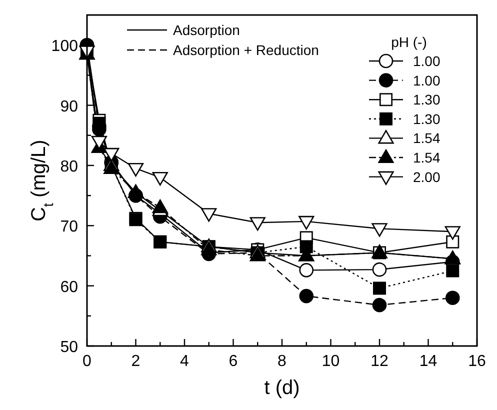 Image resolution: width=497 pixels, height=410 pixels. I want to click on x-axis-title: t (d), so click(282, 388).